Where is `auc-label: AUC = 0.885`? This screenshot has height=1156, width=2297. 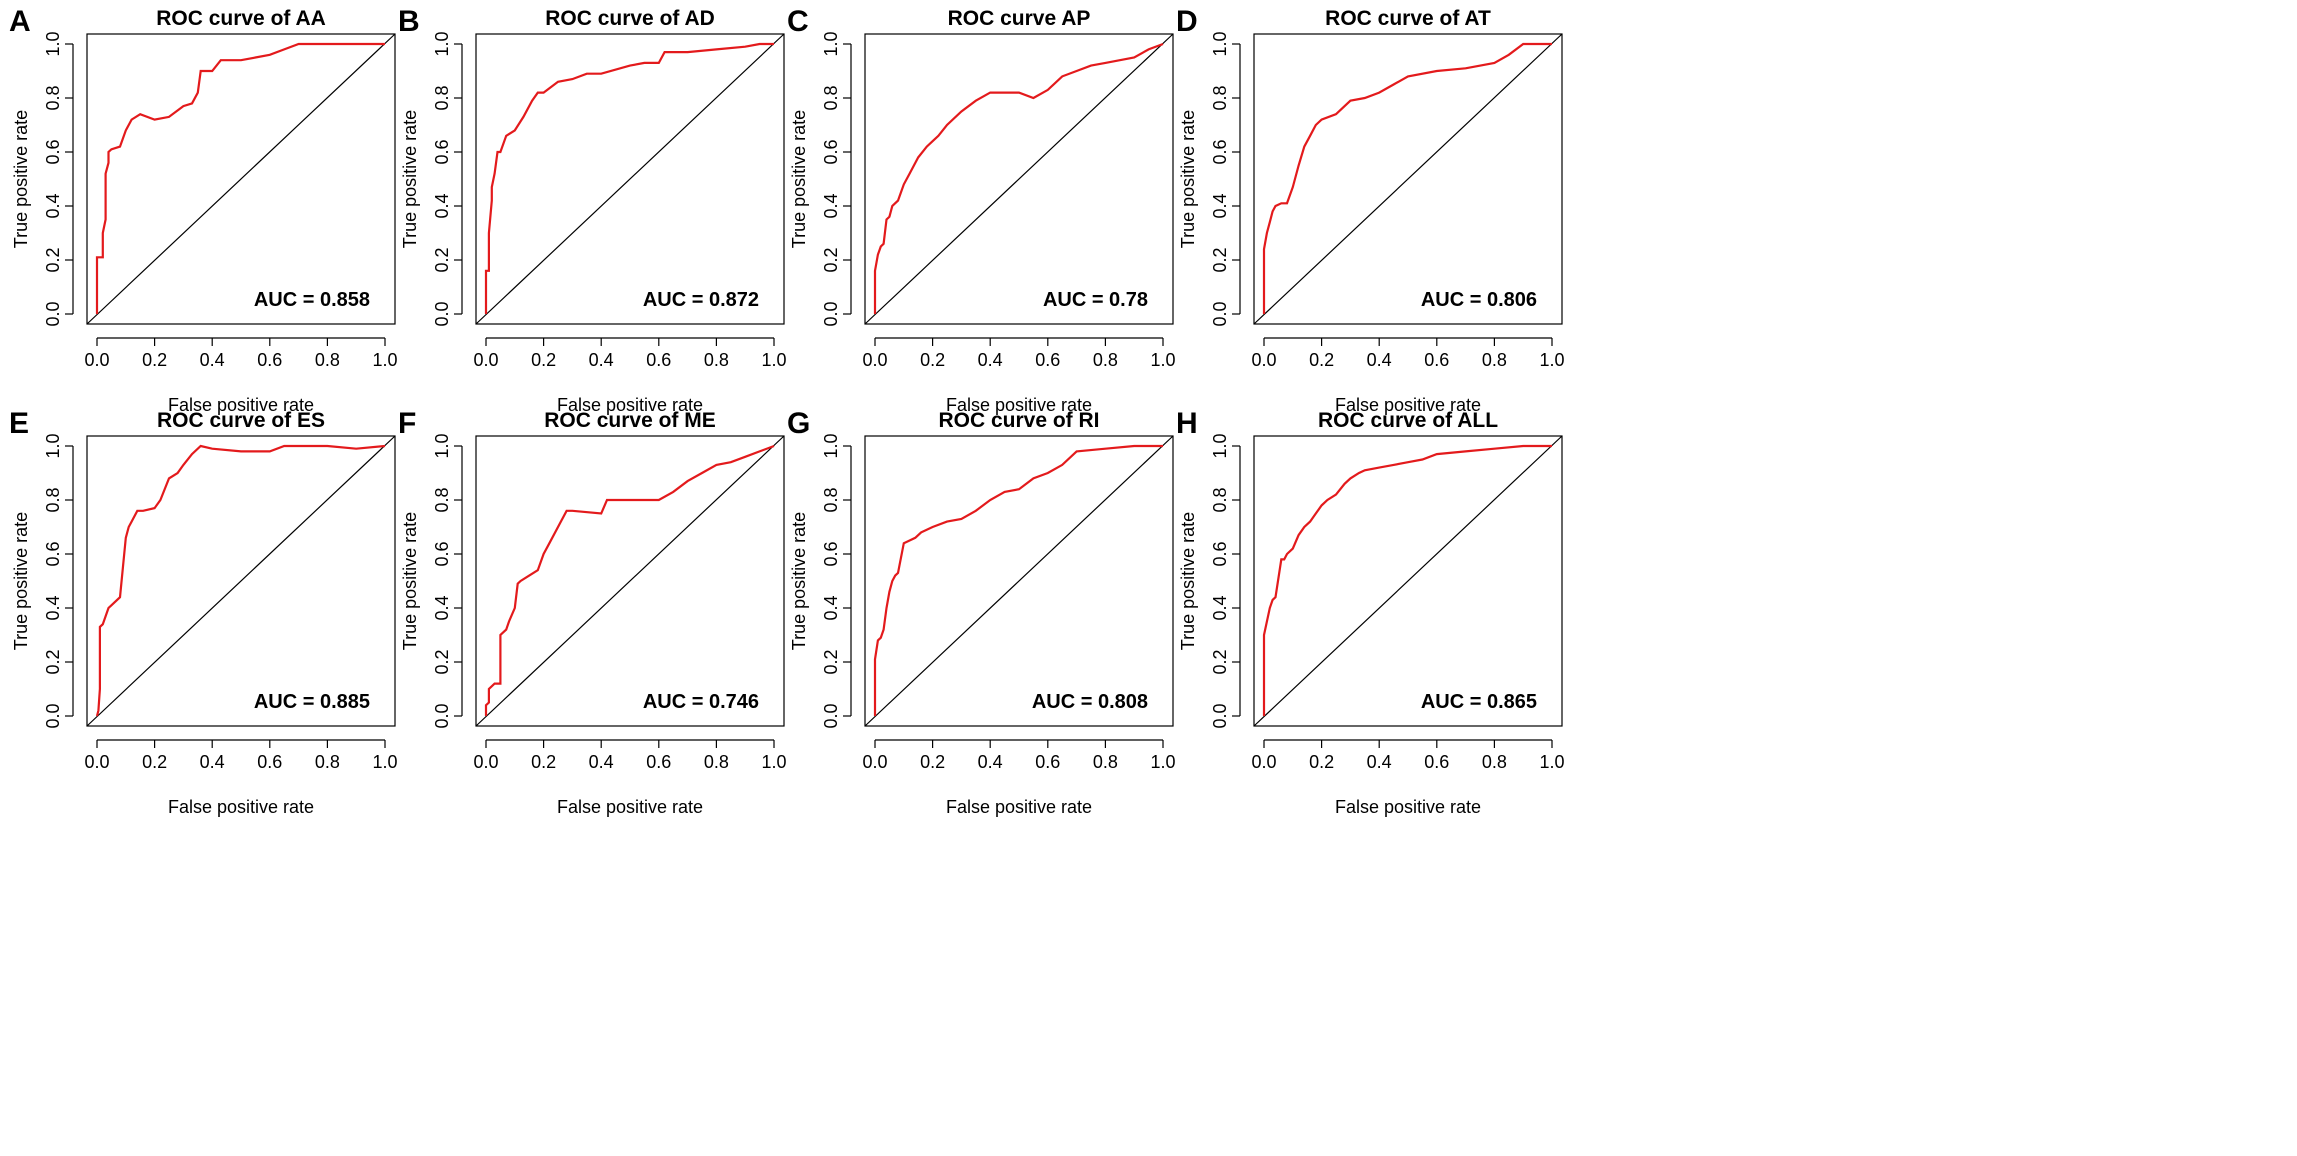 auc-label: AUC = 0.885 is located at coordinates (312, 702).